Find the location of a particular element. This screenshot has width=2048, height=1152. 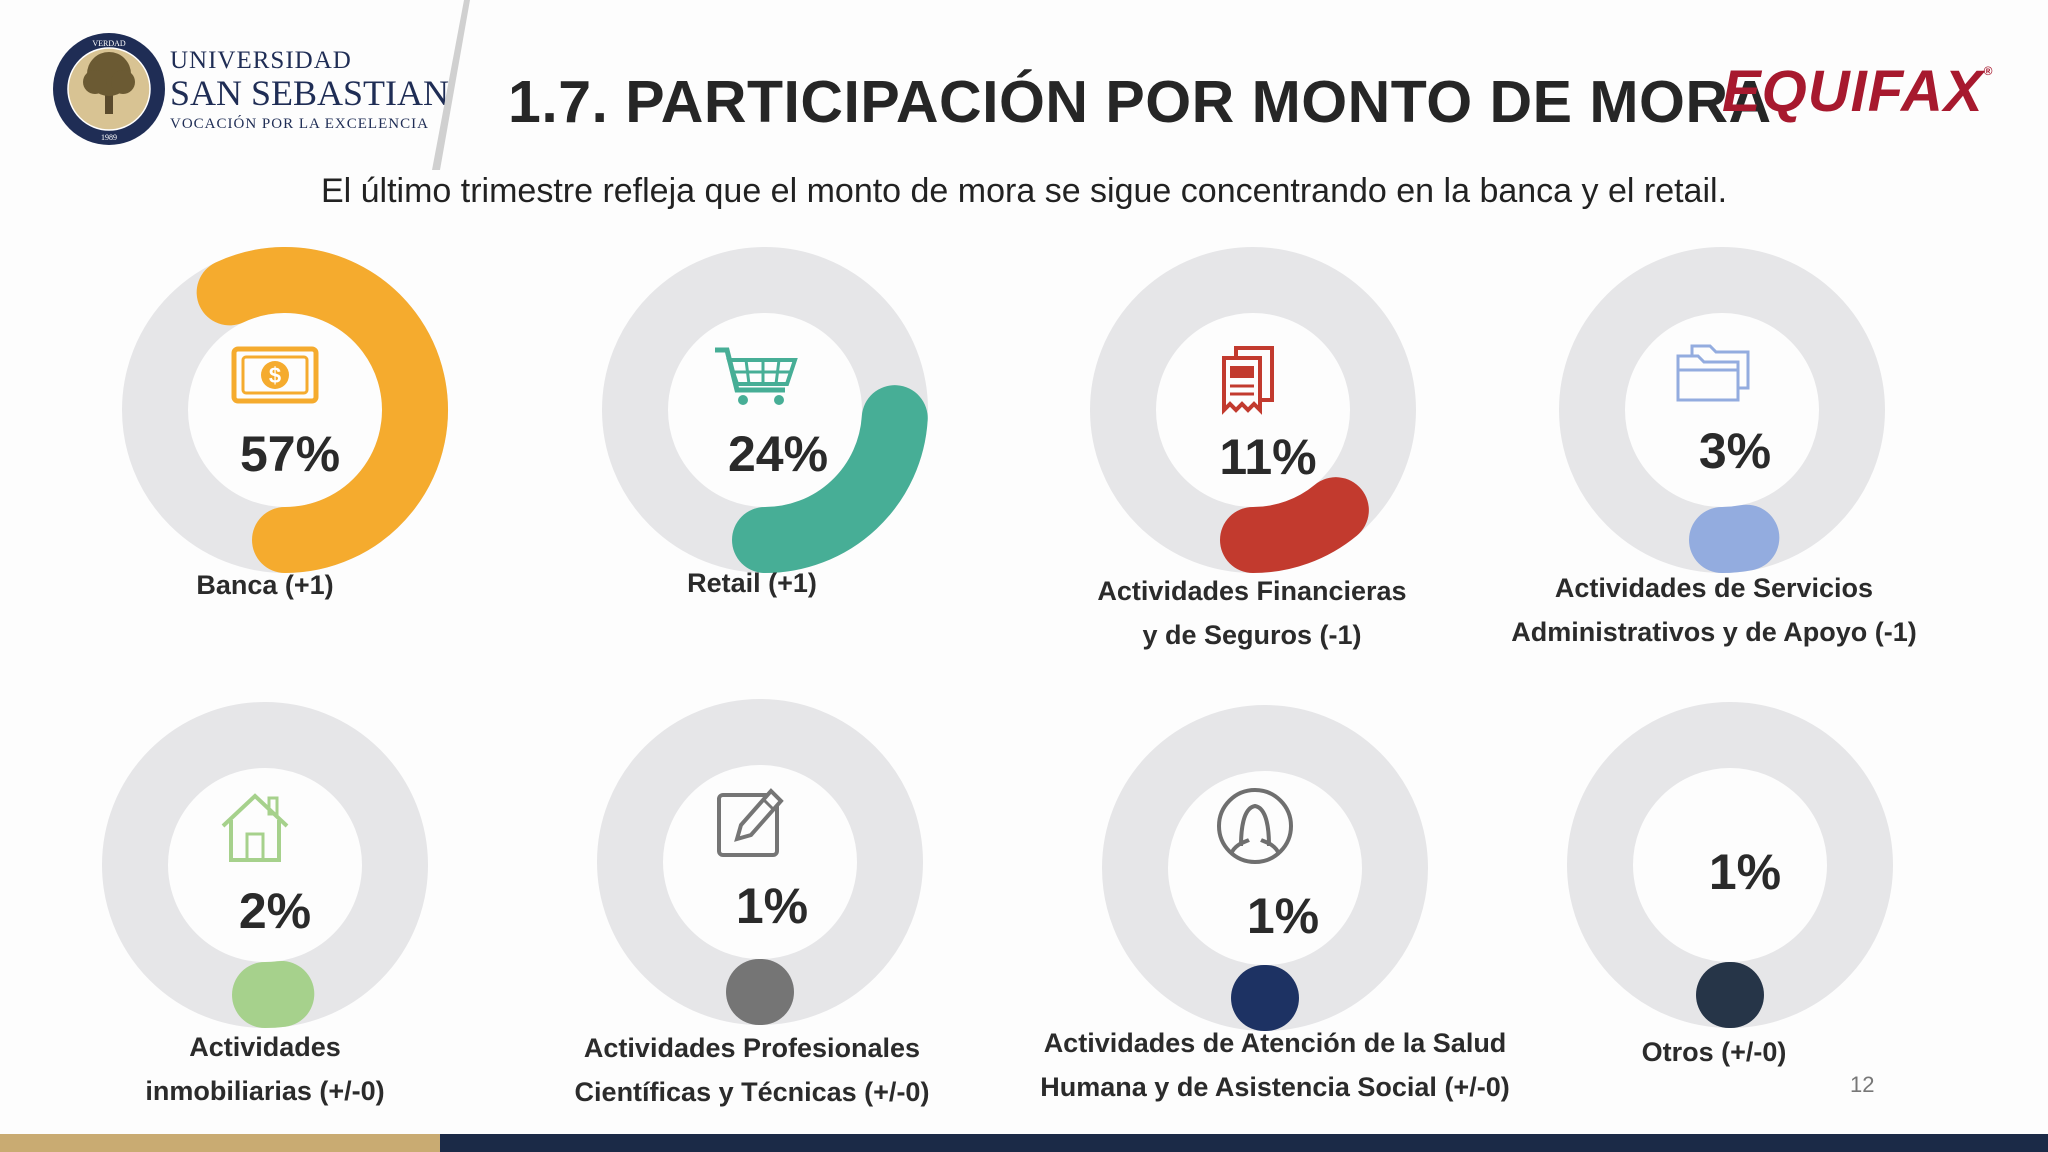

donut-otros is located at coordinates (1730, 865).